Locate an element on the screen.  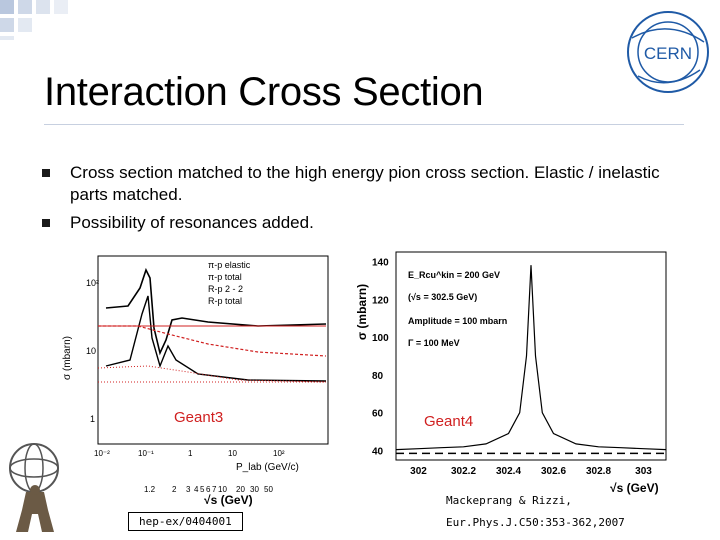
annotation: (√s = 302.5 GeV) is located at coordinates (442, 297).